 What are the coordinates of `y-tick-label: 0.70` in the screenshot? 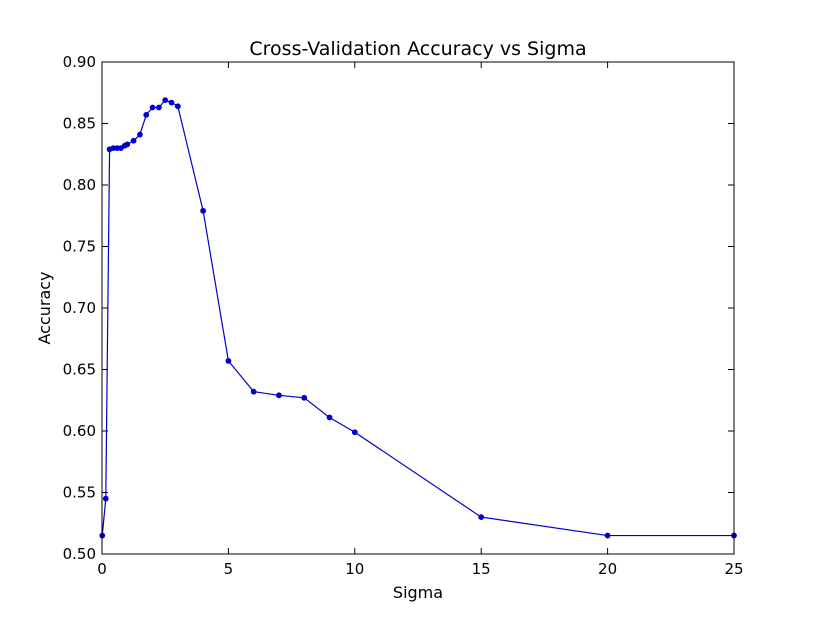 It's located at (79, 308).